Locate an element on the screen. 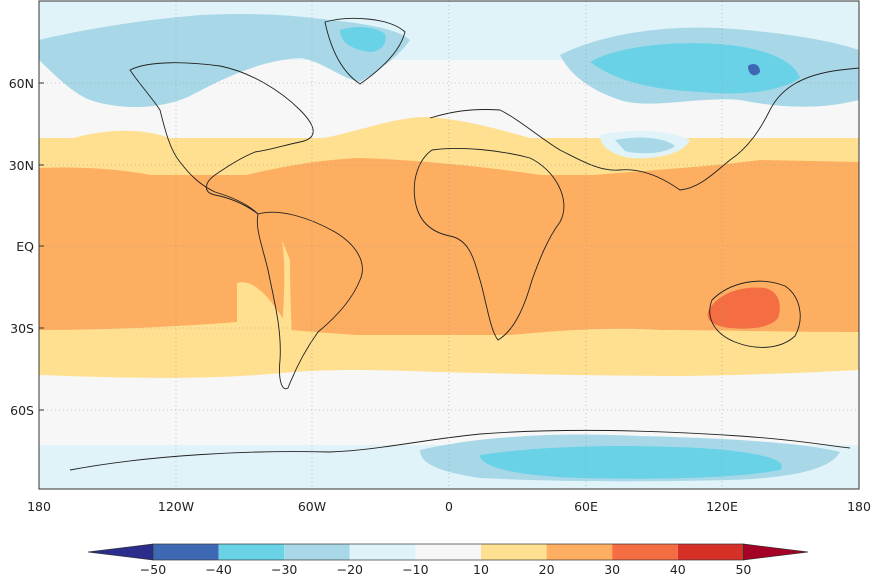  colorbar-tick-label: 30 is located at coordinates (612, 568).